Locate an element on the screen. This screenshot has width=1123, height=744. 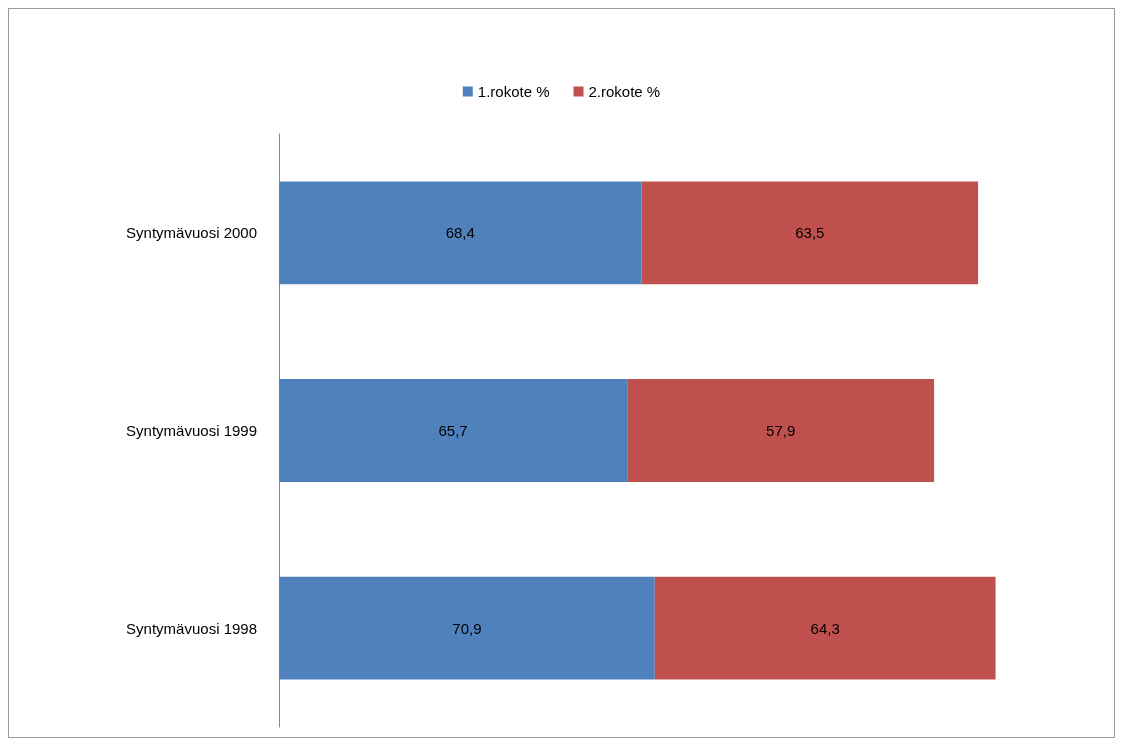
data-label: 64,3 is located at coordinates (825, 628).